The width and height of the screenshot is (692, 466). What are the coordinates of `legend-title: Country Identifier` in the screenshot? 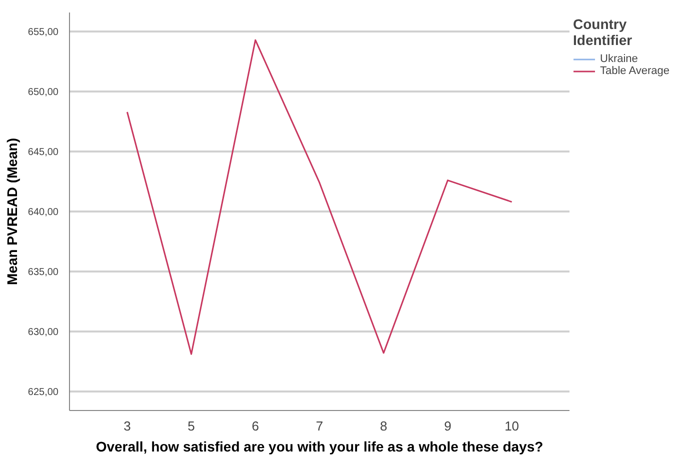 It's located at (603, 32).